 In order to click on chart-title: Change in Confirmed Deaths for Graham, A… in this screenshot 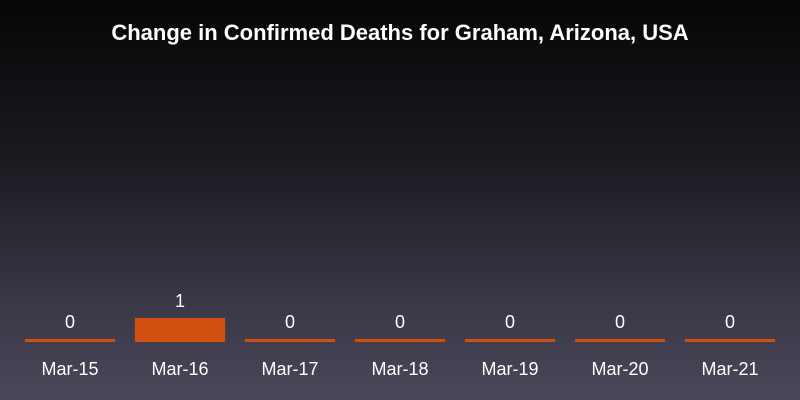, I will do `click(400, 32)`.